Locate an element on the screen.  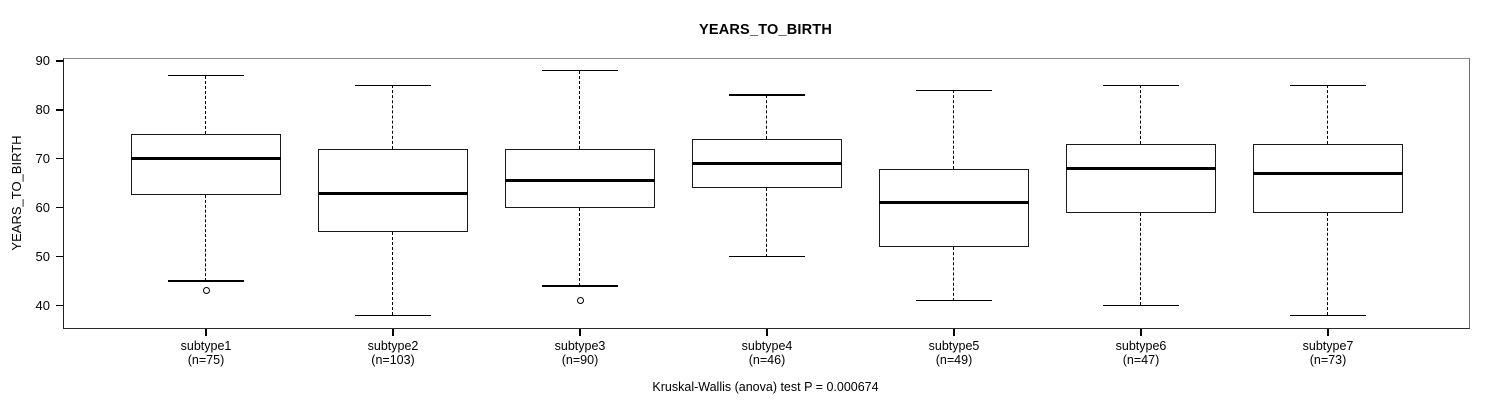
x-tick-label: subtype5 (n=49) is located at coordinates (954, 353).